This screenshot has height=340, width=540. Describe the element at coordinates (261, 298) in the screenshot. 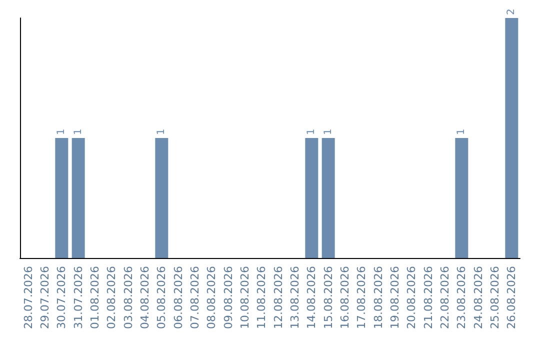

I see `x-tick-label: 11.08.2026` at that location.